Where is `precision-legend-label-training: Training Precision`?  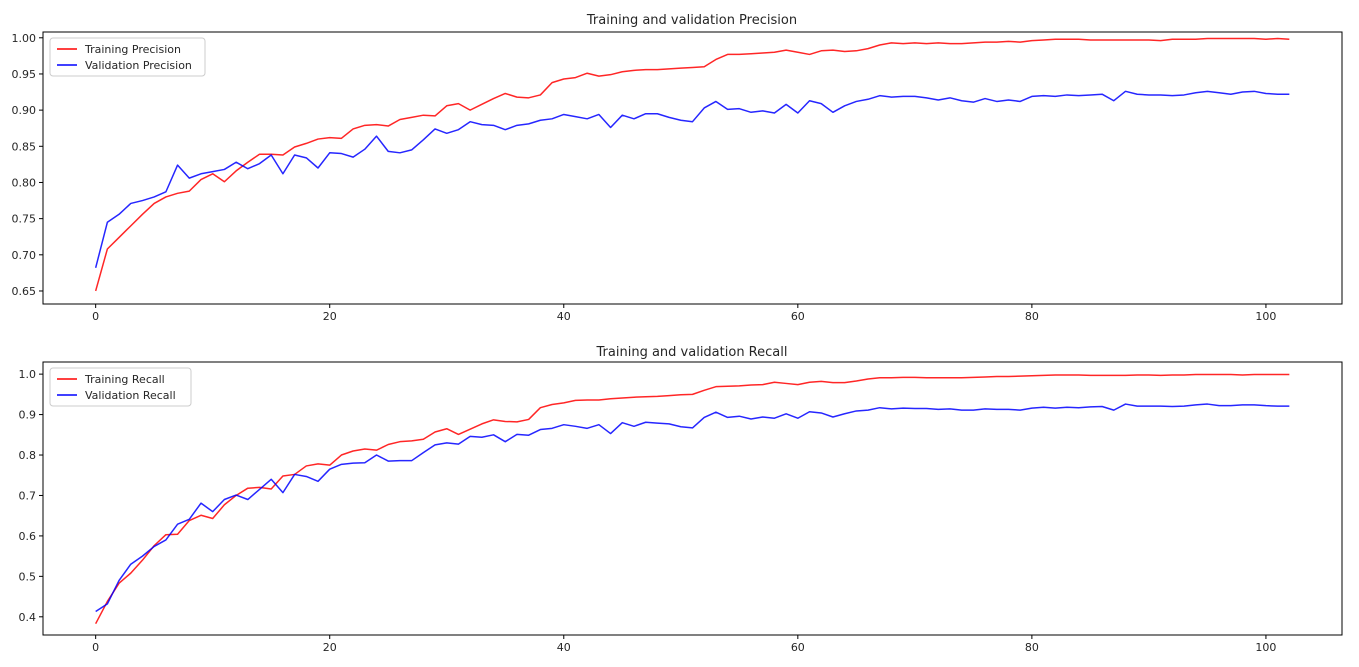
precision-legend-label-training: Training Precision is located at coordinates (132, 49).